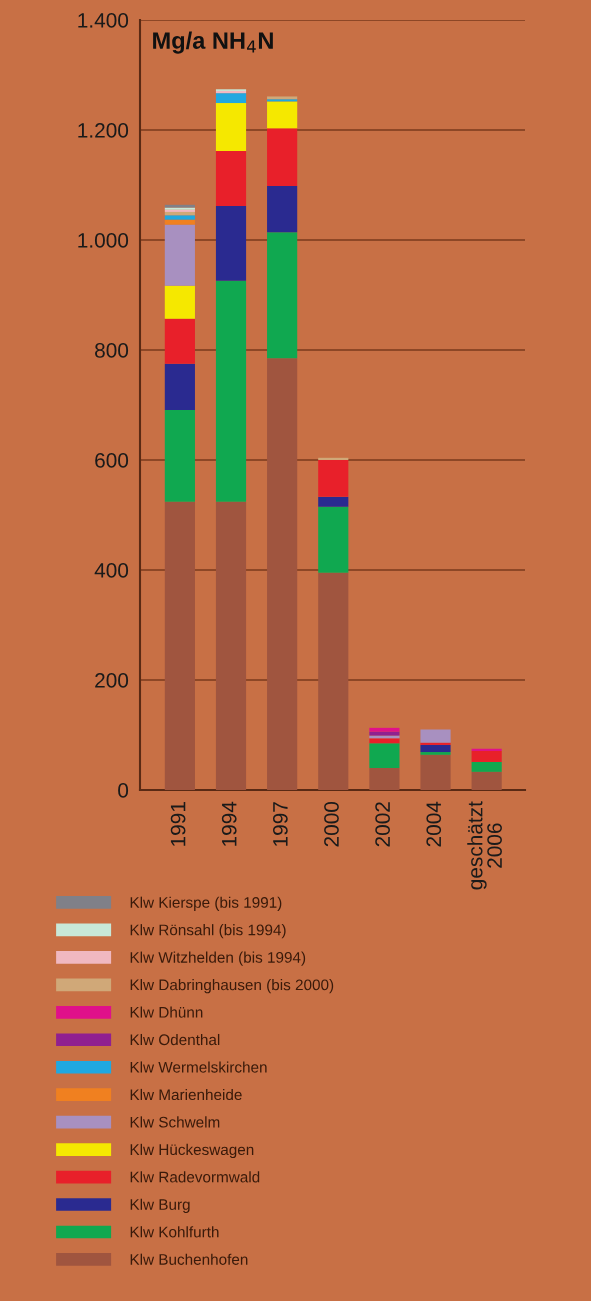  What do you see at coordinates (280, 824) in the screenshot?
I see `x-tick-label: 1997` at bounding box center [280, 824].